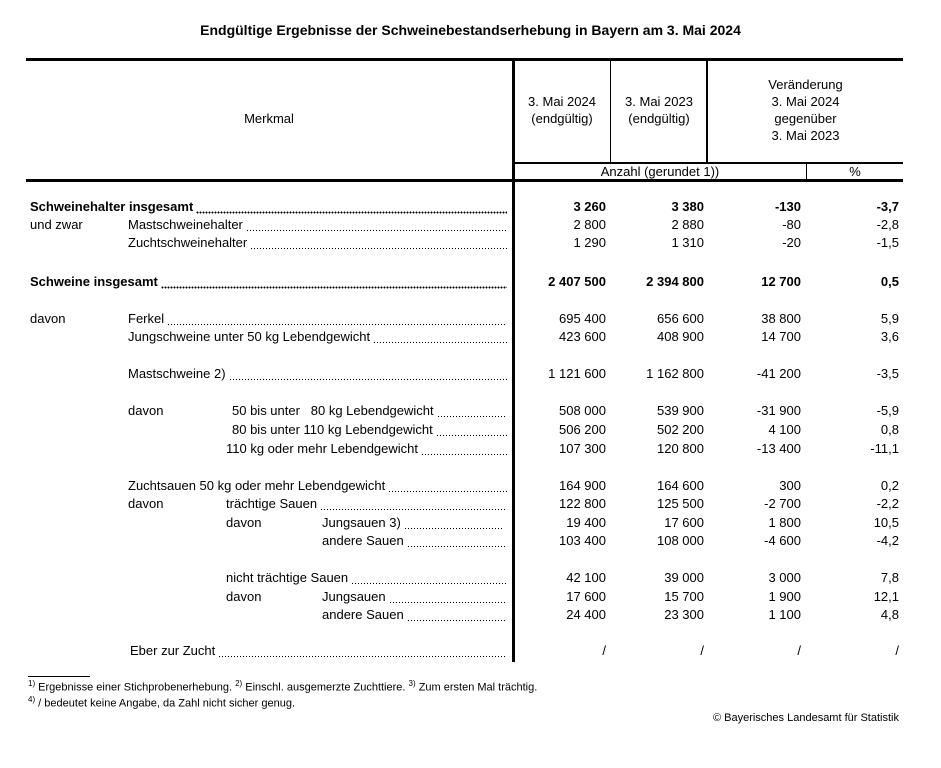 This screenshot has height=768, width=941. What do you see at coordinates (675, 373) in the screenshot?
I see `value-2023: 1 162 800` at bounding box center [675, 373].